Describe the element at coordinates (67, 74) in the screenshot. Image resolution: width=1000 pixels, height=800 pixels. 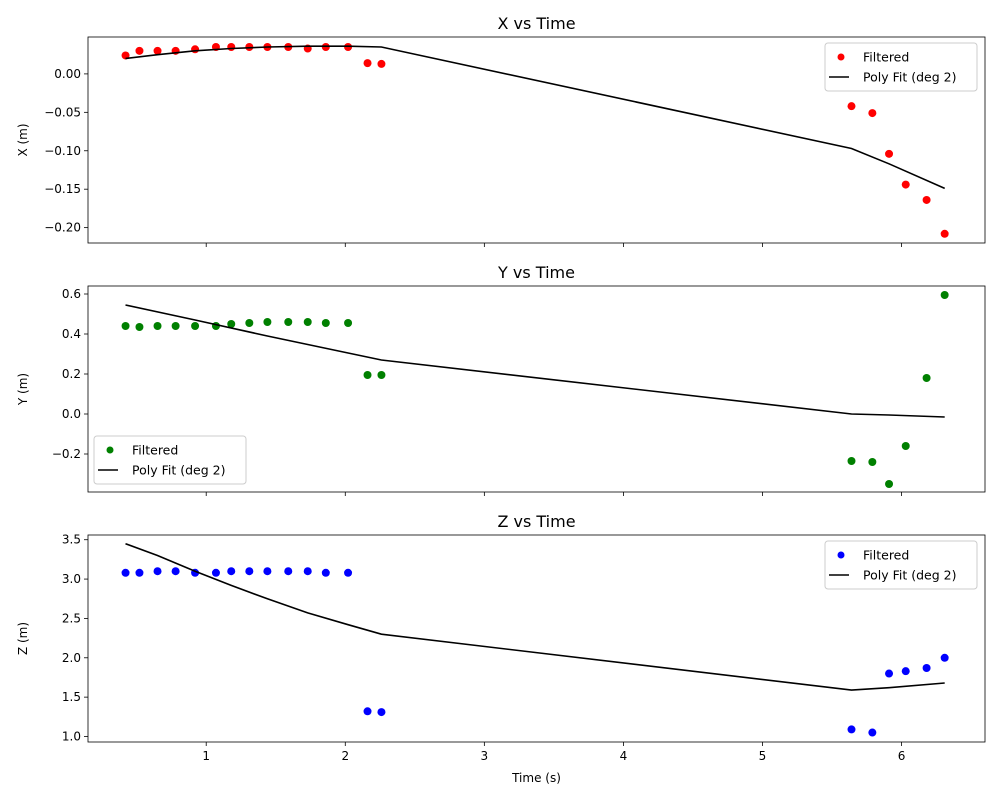
I see `y-tick-label: 0.00` at that location.